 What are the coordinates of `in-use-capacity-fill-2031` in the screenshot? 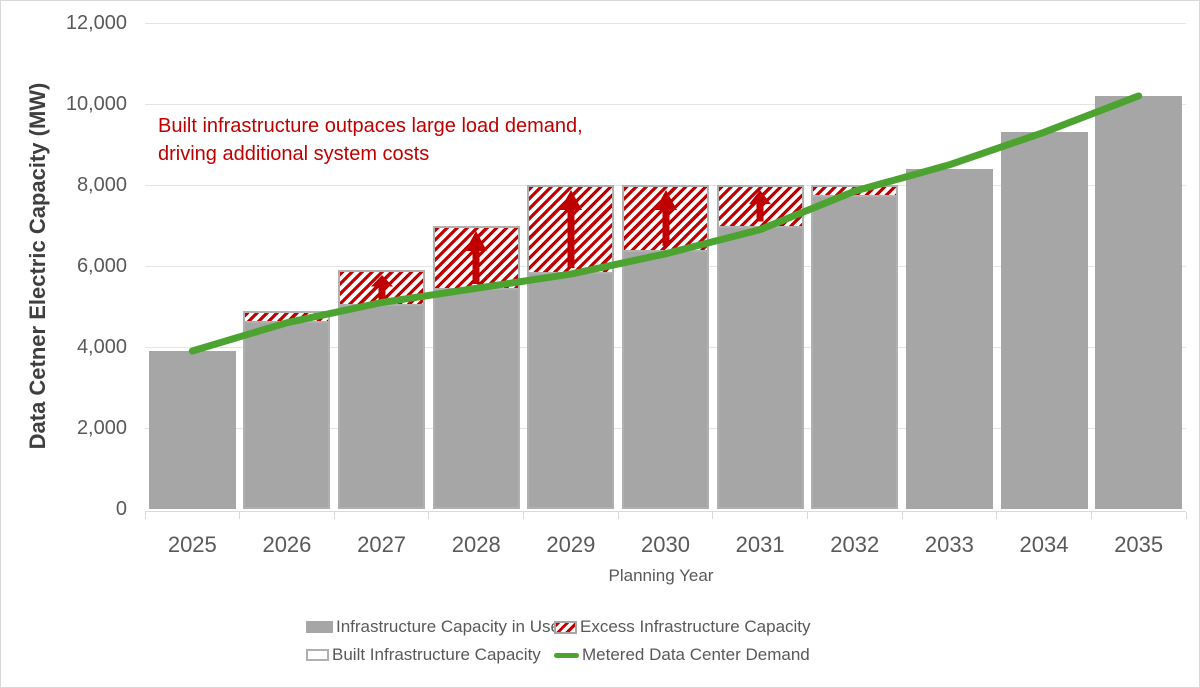 It's located at (760, 367).